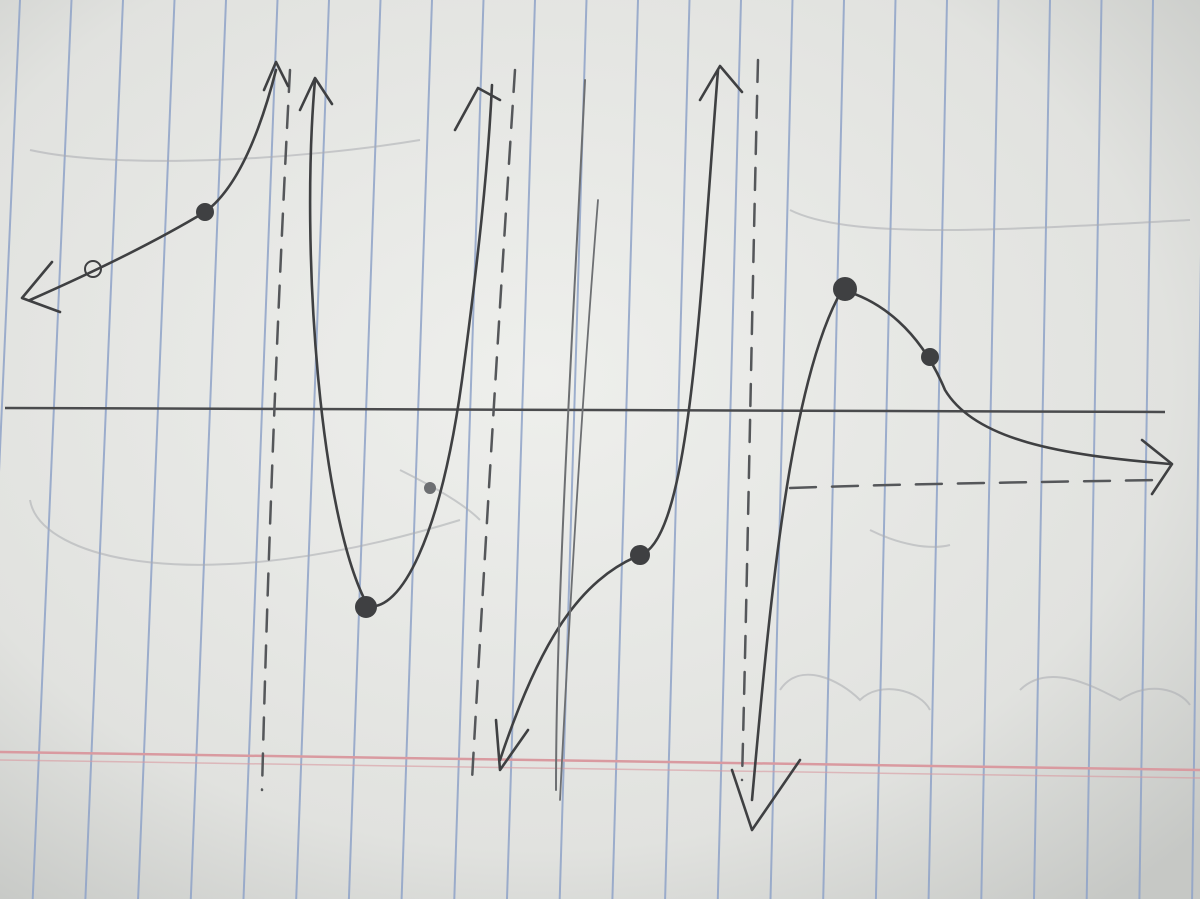  Describe the element at coordinates (477, 109) in the screenshot. I see `arrow-top-2b` at that location.